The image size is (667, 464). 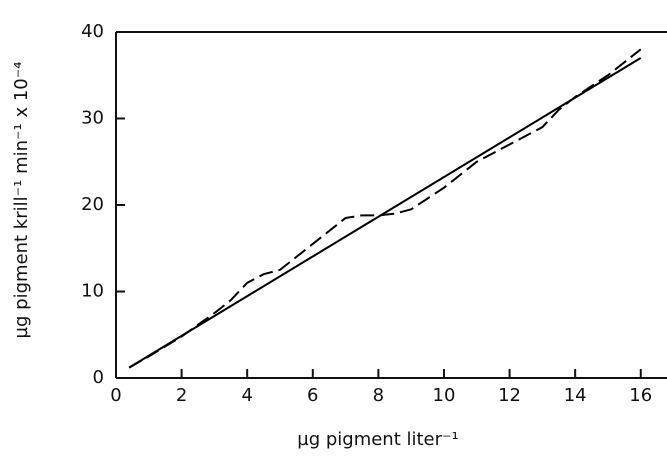 What do you see at coordinates (92, 291) in the screenshot?
I see `y-tick-label: 10` at bounding box center [92, 291].